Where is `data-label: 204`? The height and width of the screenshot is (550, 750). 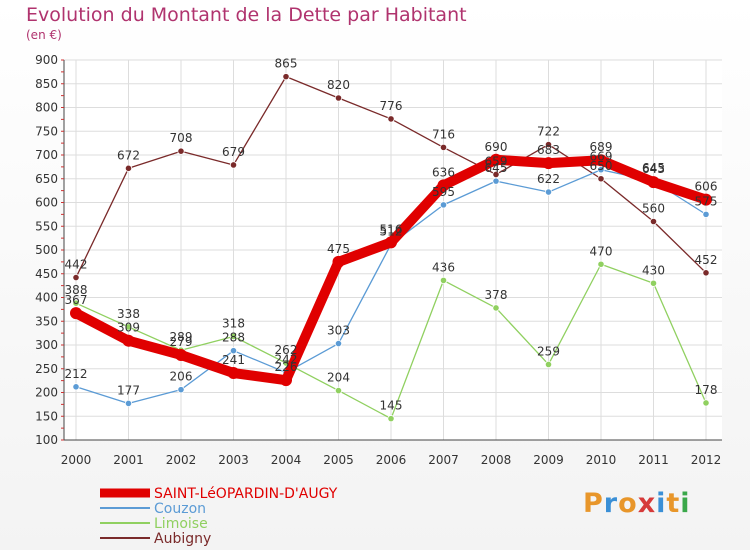
data-label: 204 is located at coordinates (338, 378).